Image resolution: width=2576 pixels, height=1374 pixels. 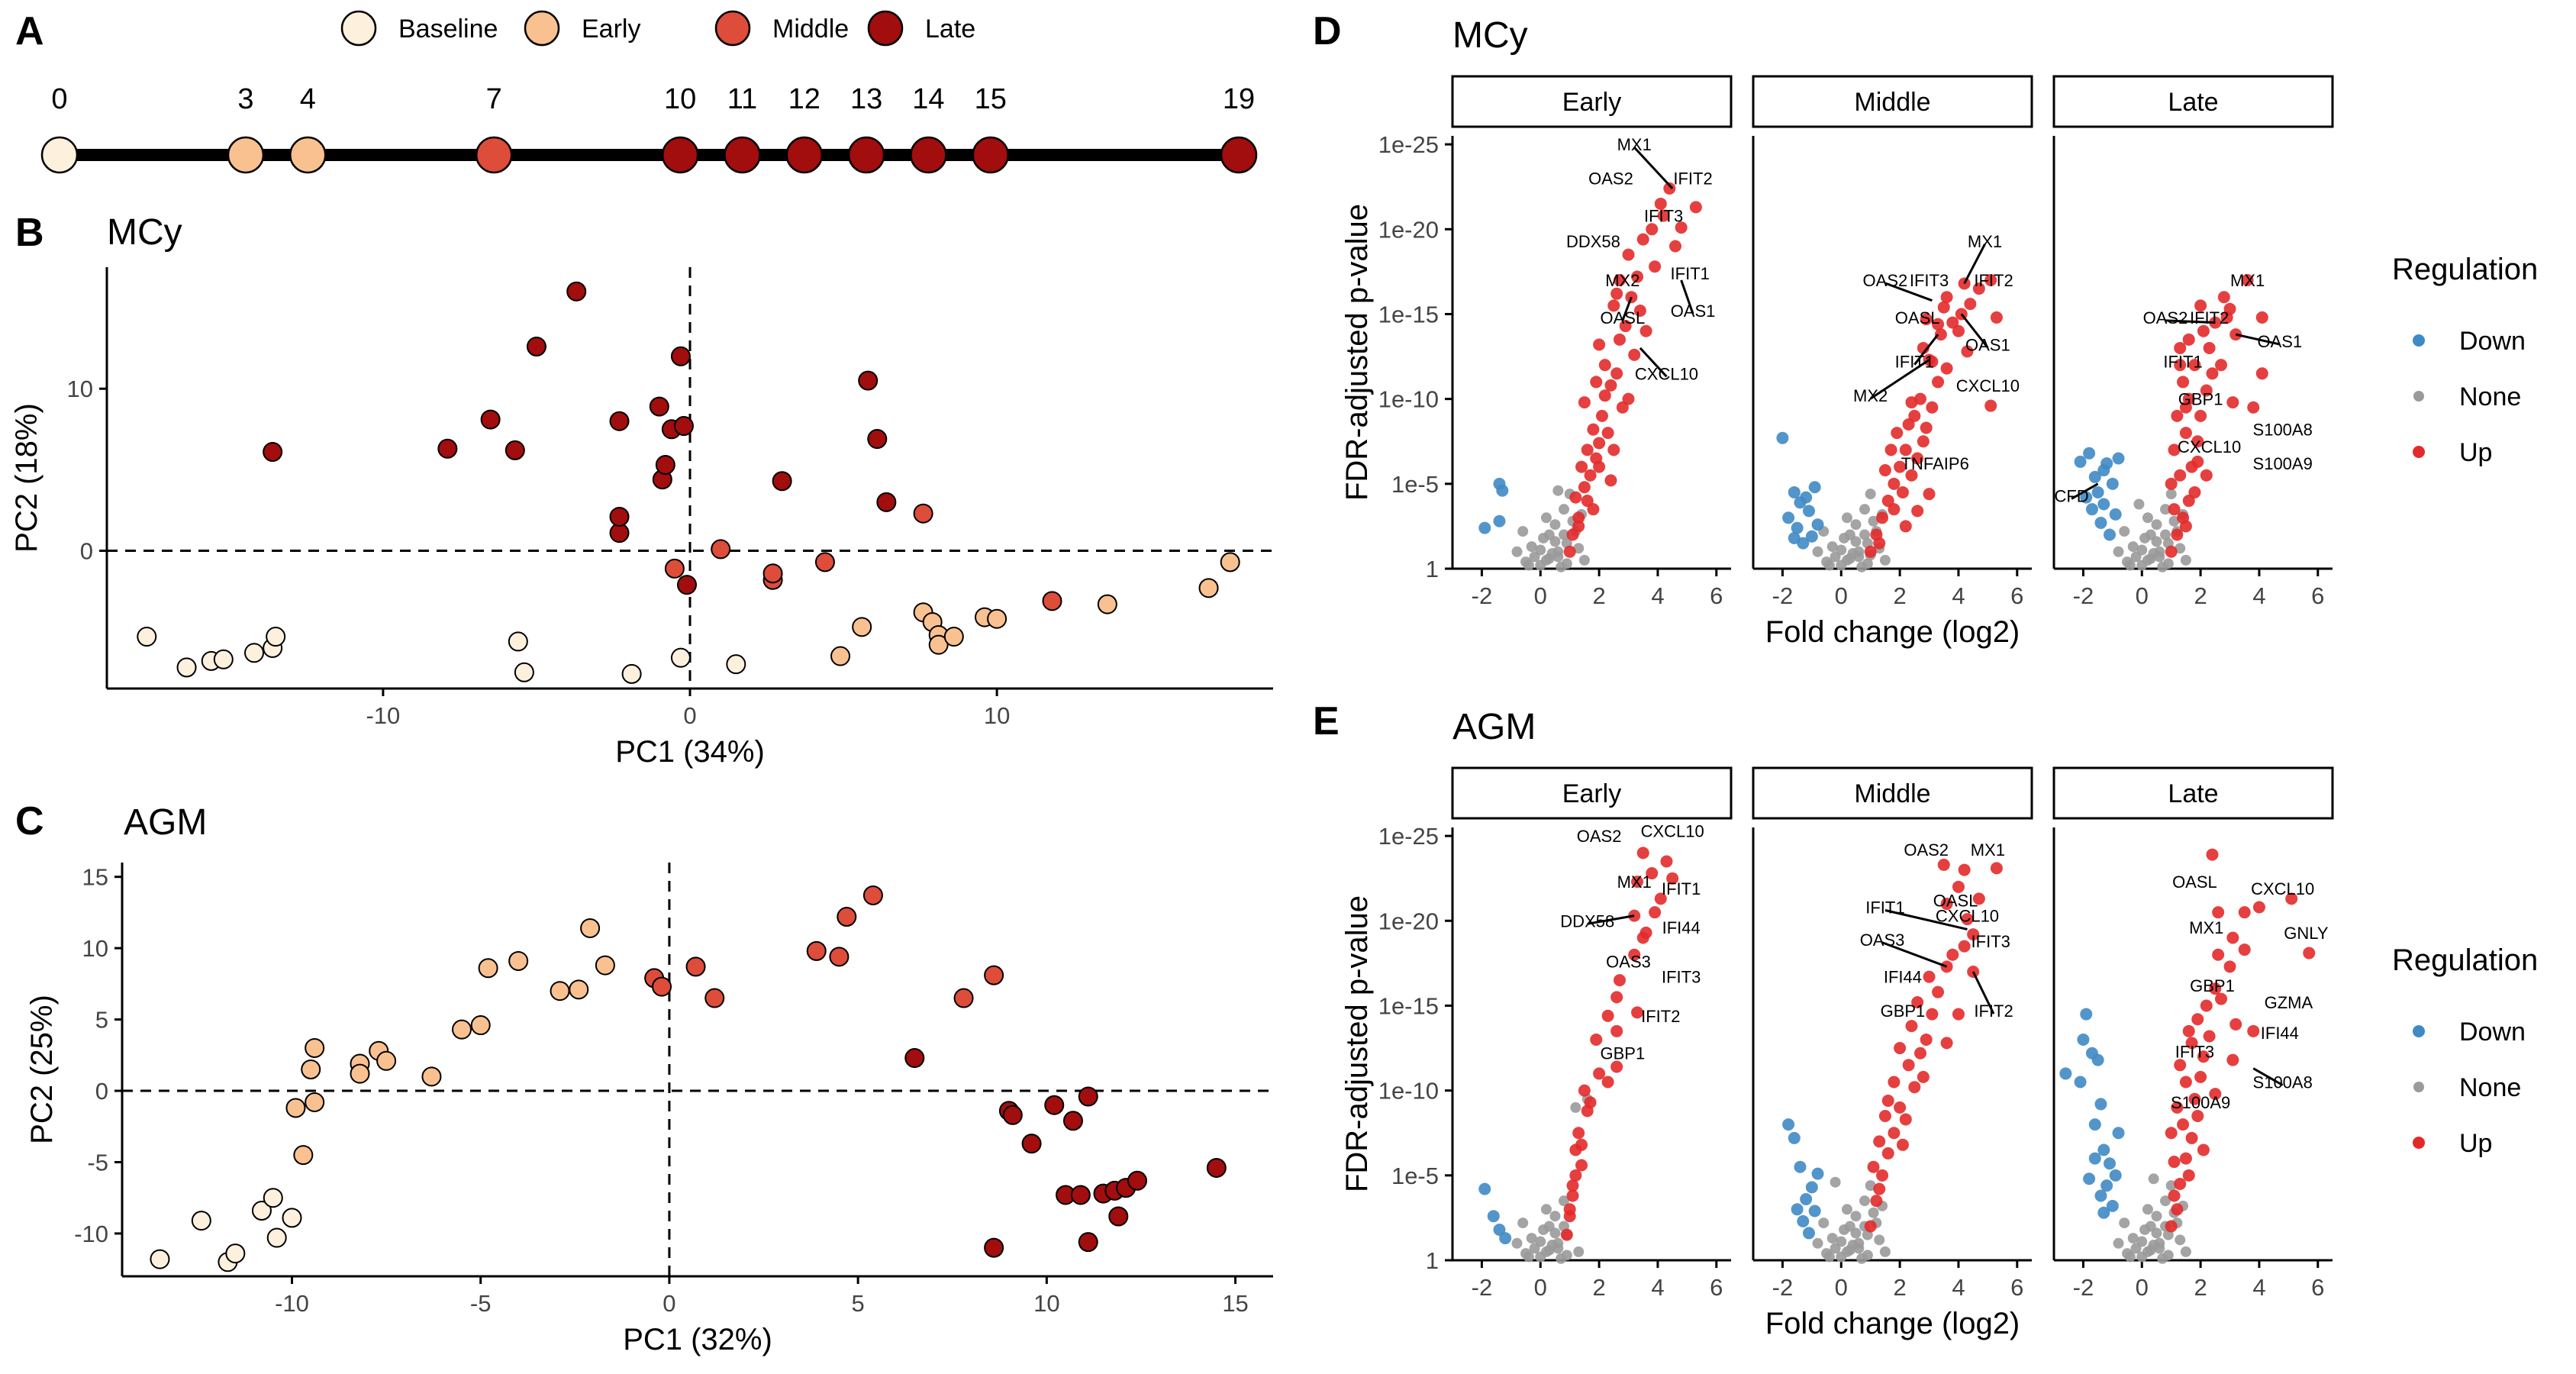 I want to click on facet-strip-label: Middle, so click(x=1892, y=793).